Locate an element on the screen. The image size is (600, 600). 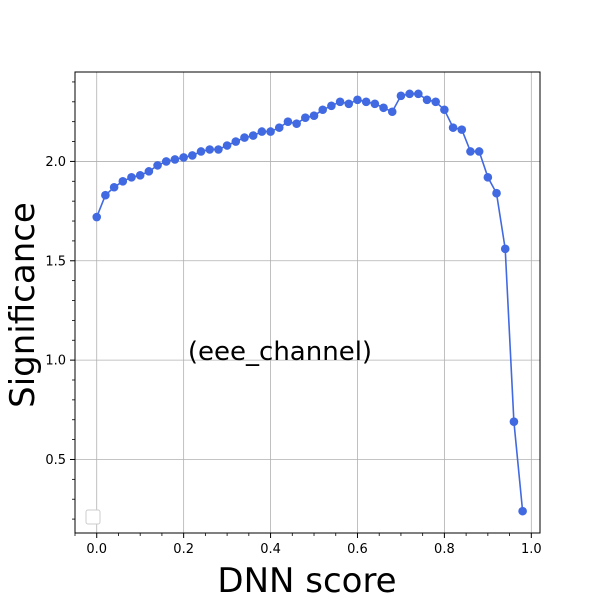
y-tick-label: 1.5 is located at coordinates (55, 261).